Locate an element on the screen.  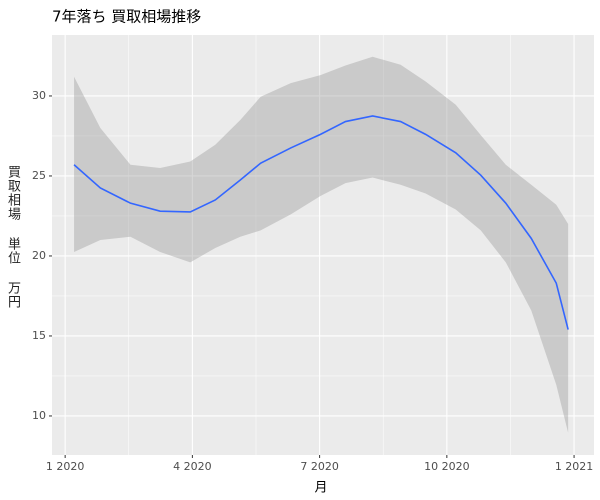
x-tick-label: 1 2020 is located at coordinates (65, 466).